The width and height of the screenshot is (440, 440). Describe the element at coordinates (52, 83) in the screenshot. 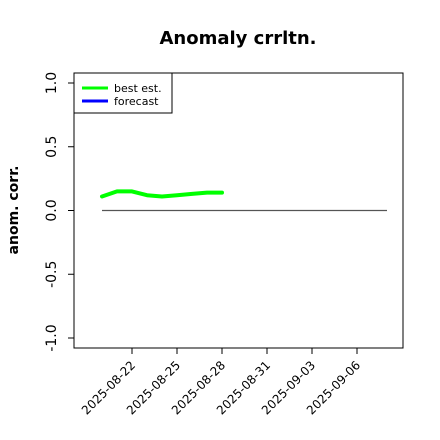

I see `y-tick-label: 1.0` at that location.